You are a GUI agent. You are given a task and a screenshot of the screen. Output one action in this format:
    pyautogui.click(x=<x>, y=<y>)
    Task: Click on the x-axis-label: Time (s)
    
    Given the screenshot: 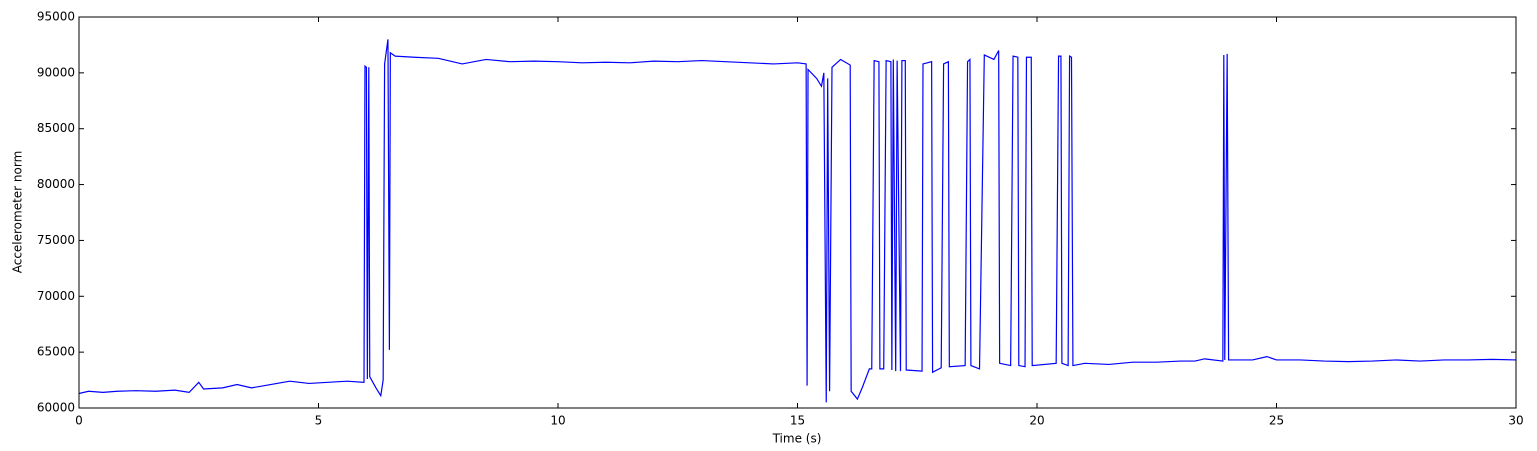 What is the action you would take?
    pyautogui.click(x=797, y=439)
    